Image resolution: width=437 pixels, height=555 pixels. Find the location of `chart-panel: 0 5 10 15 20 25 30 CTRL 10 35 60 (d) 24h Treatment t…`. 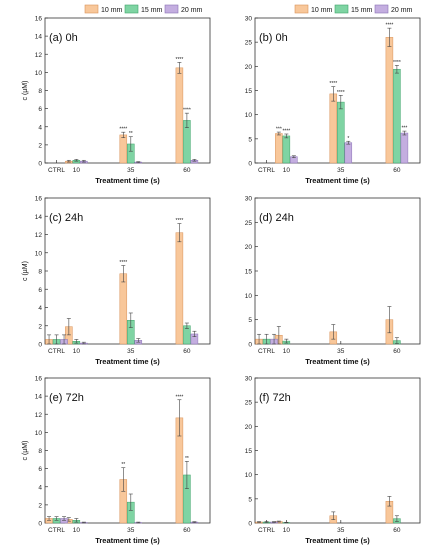

chart-panel: 0 5 10 15 20 25 30 CTRL 10 35 60 (d) 24h Treatment t… is located at coordinates (333, 281).